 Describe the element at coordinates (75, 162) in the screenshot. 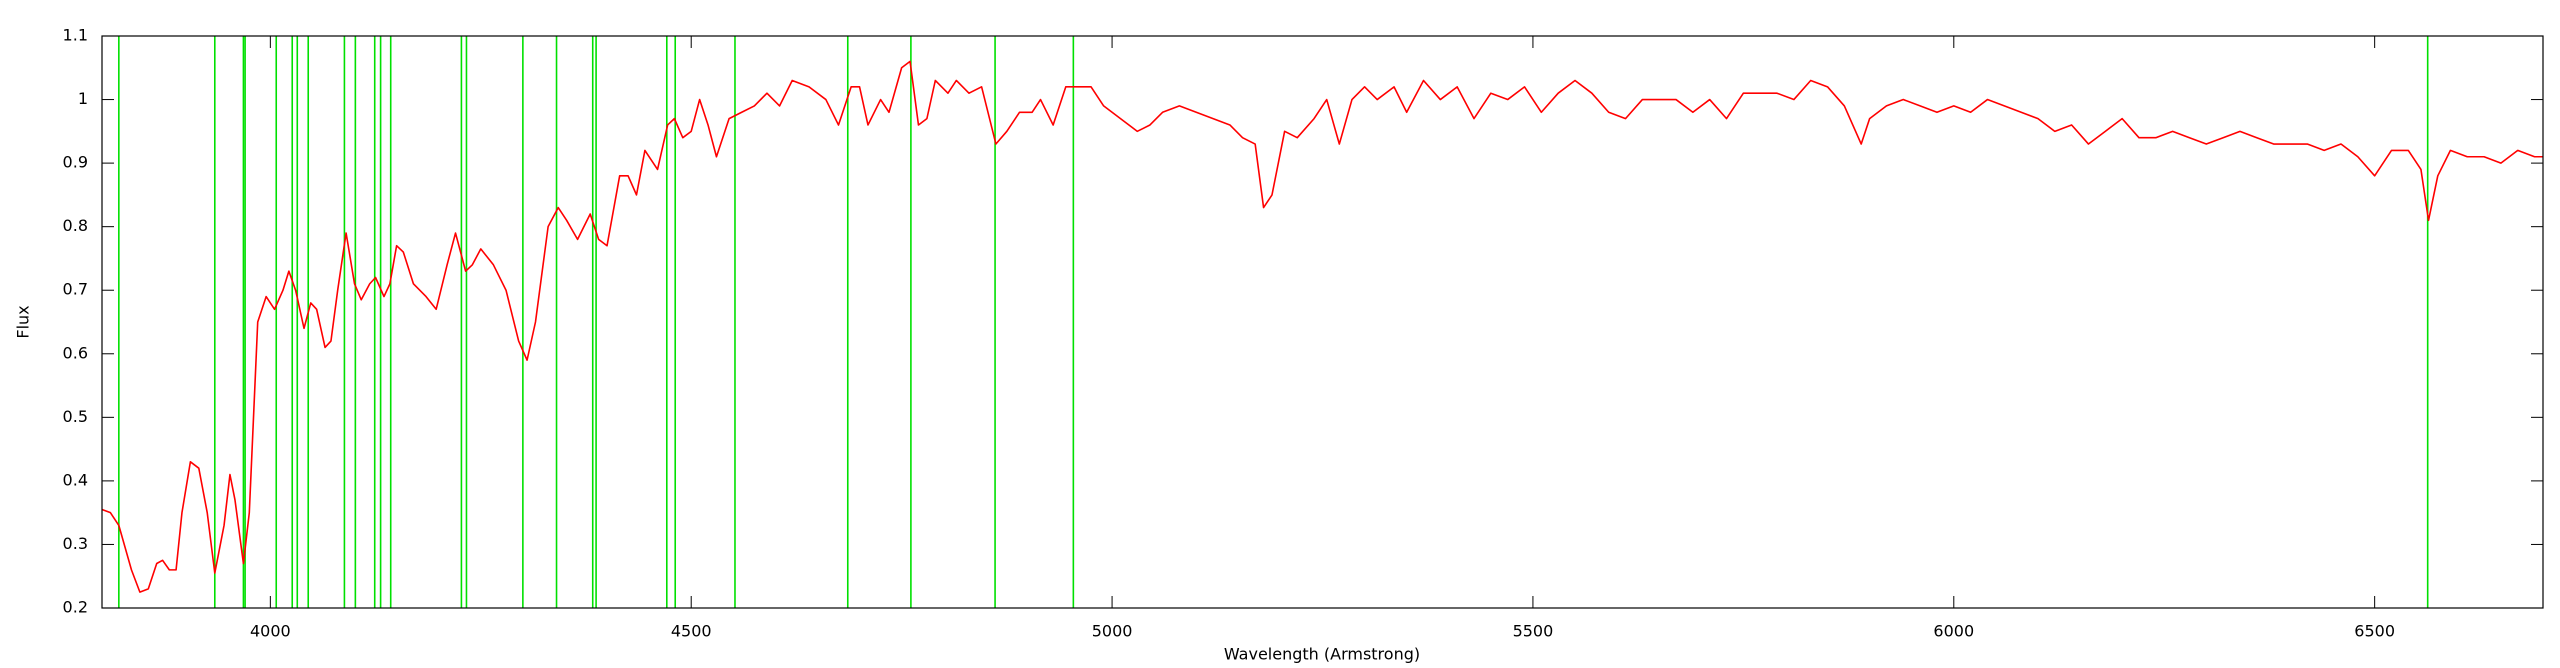

I see `y-tick-label: 0.9` at that location.